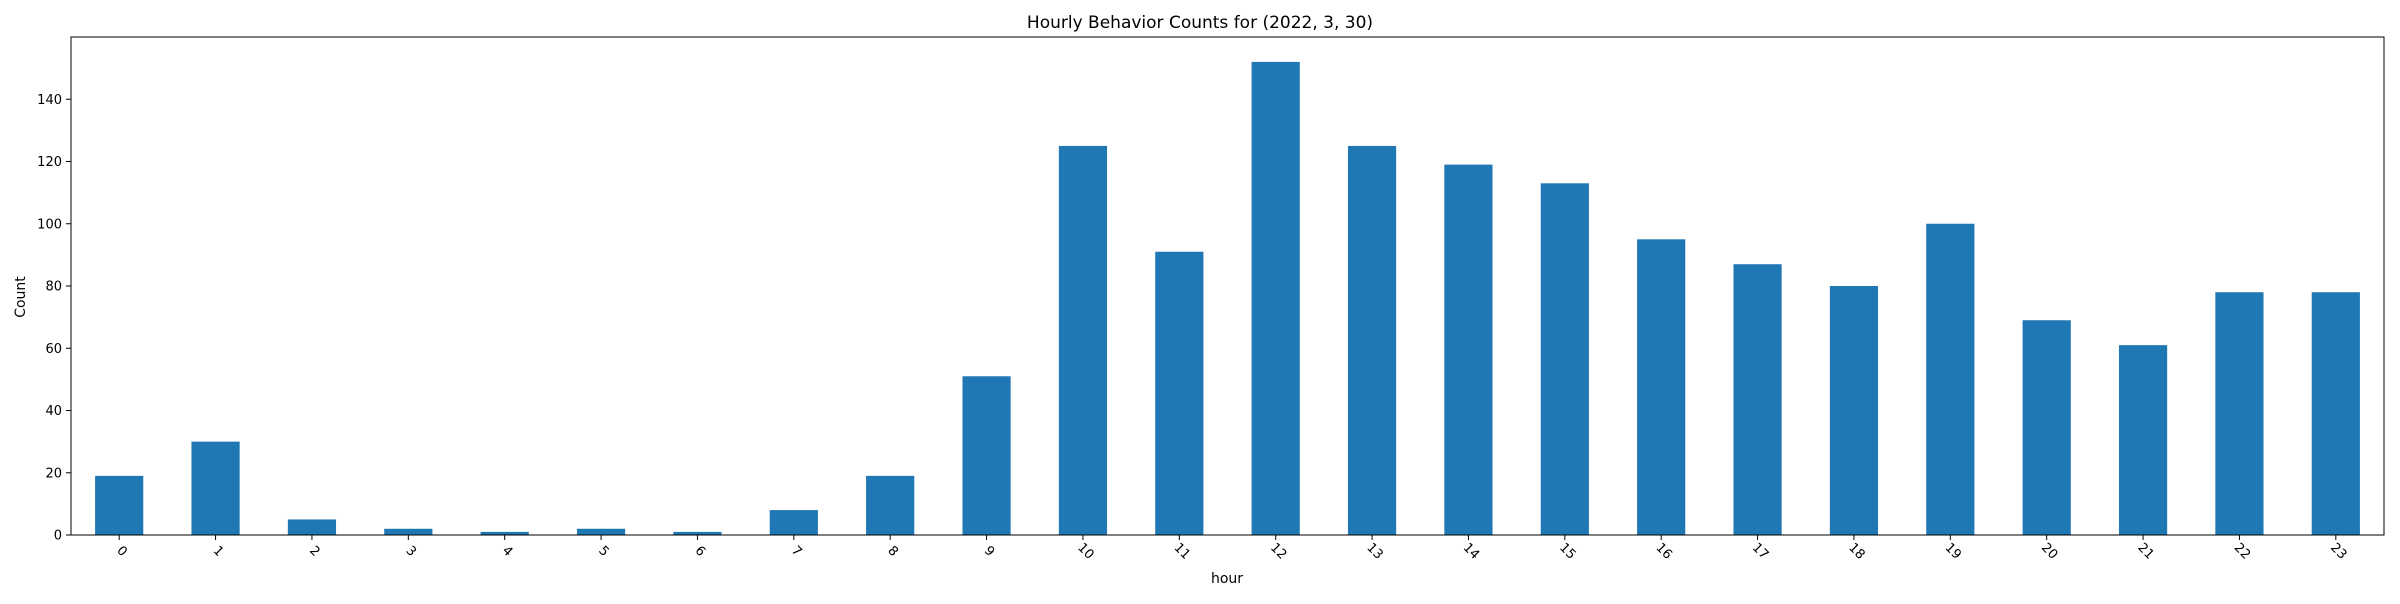  Describe the element at coordinates (1664, 551) in the screenshot. I see `x-tick-label: 16` at that location.